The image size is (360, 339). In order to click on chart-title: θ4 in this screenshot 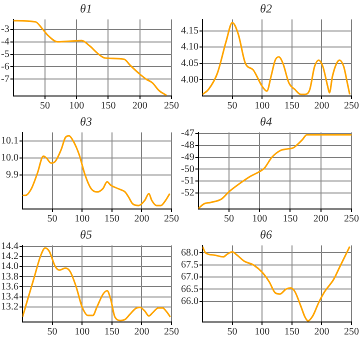, I will do `click(266, 121)`.